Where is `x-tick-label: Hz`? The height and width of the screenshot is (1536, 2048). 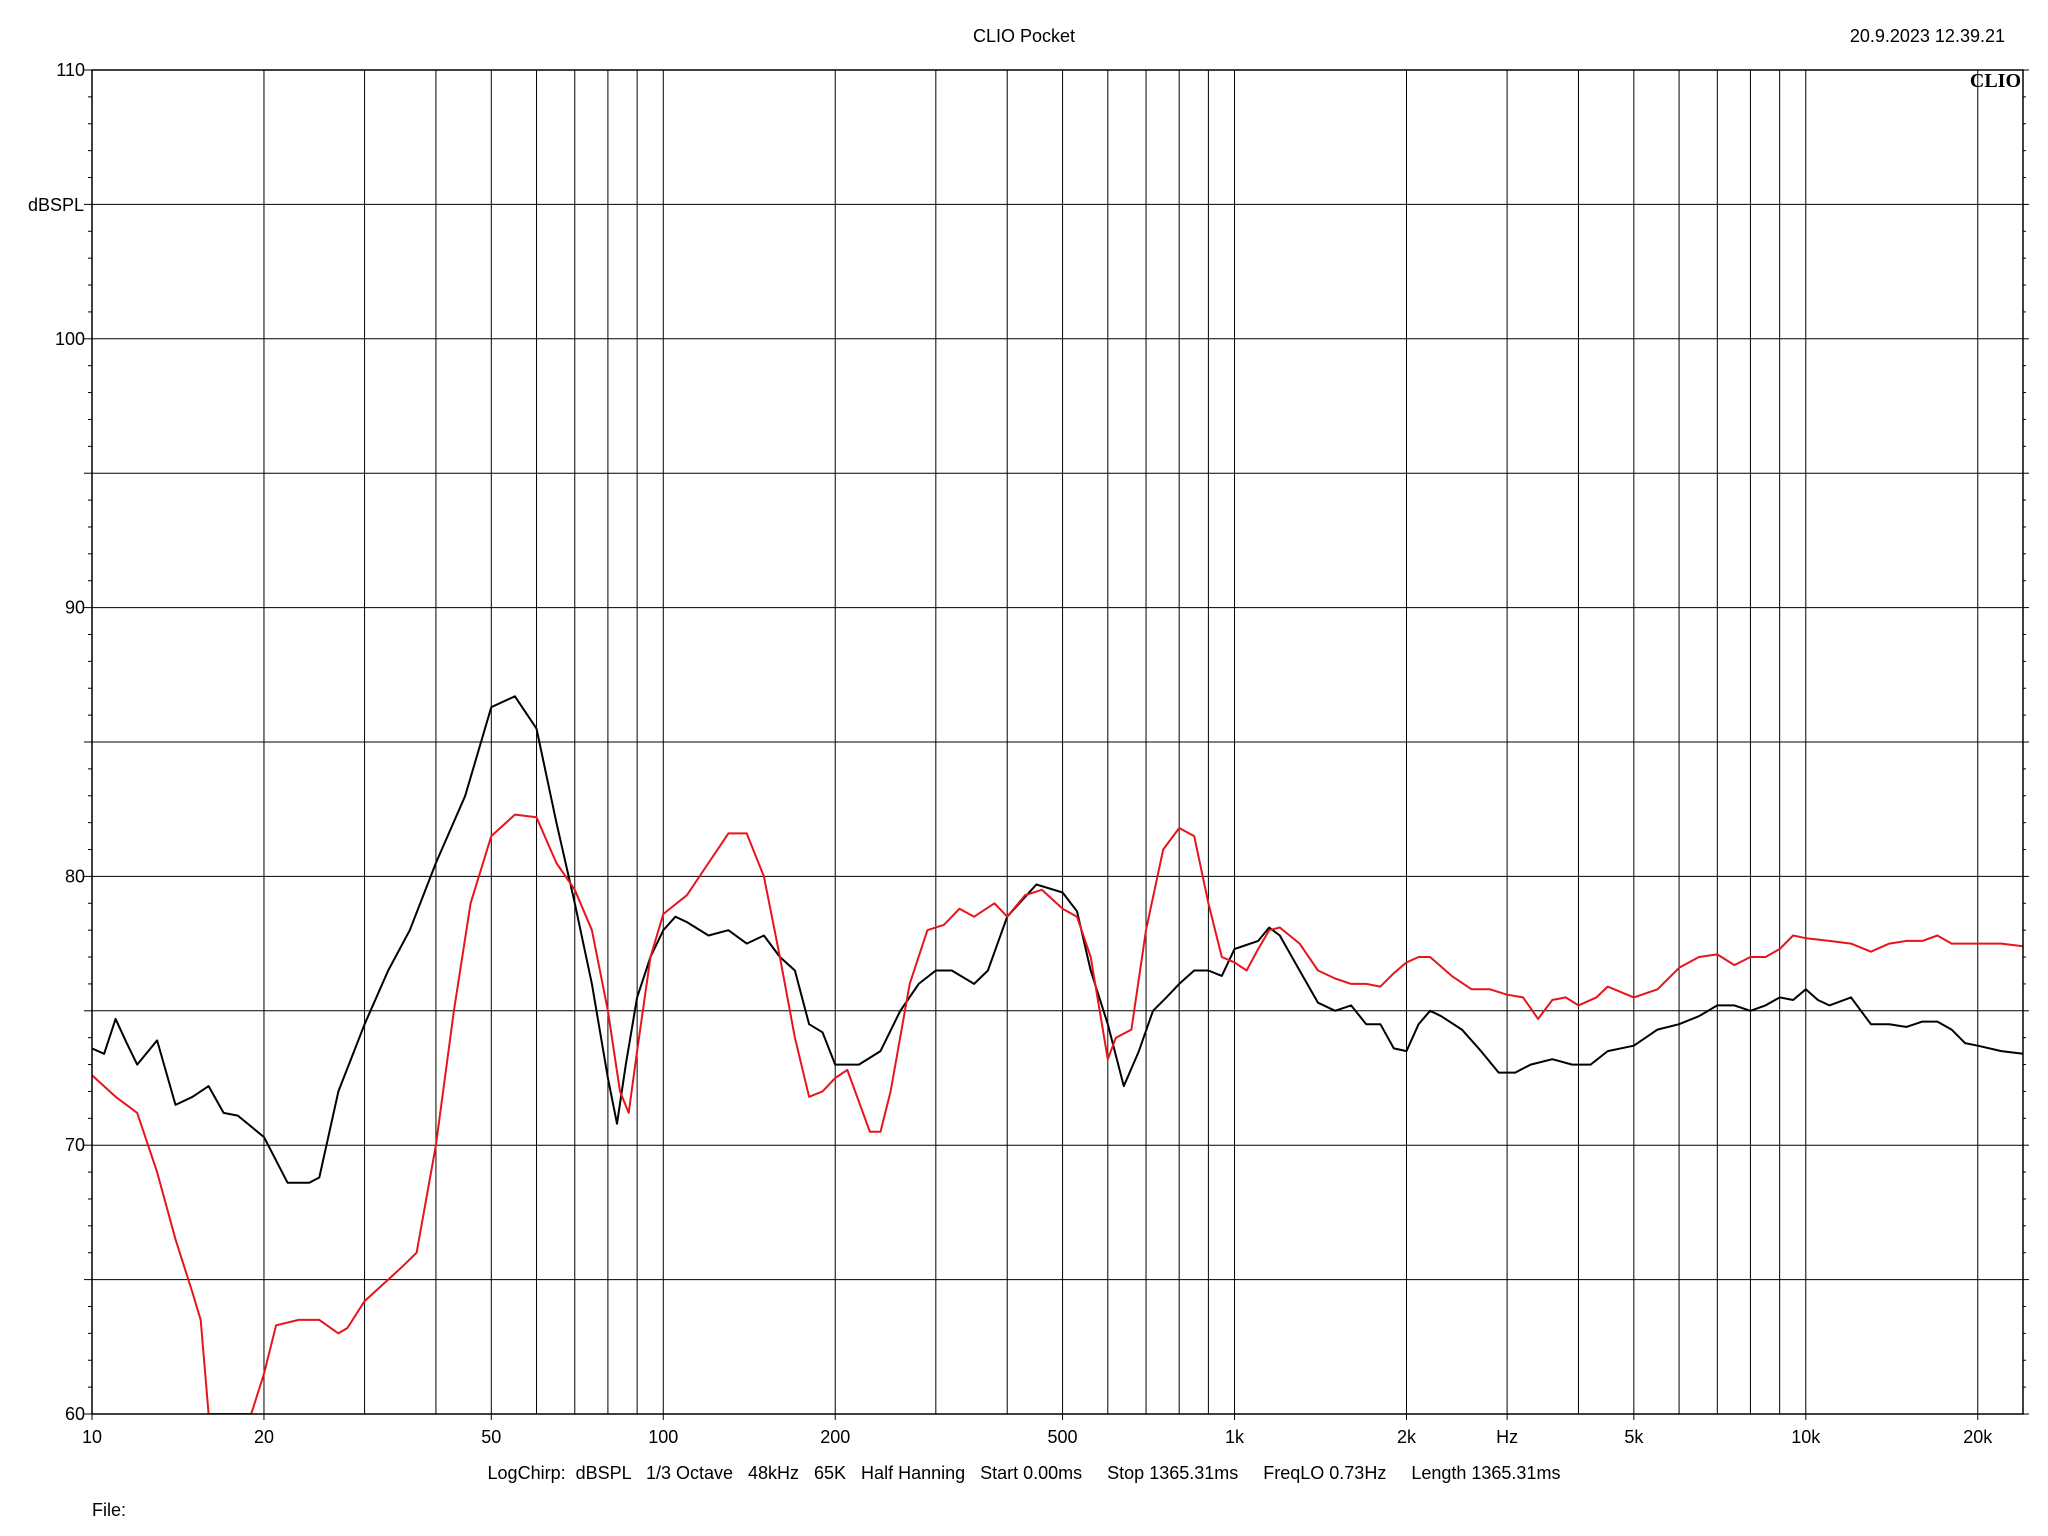
x-tick-label: Hz is located at coordinates (1507, 1437).